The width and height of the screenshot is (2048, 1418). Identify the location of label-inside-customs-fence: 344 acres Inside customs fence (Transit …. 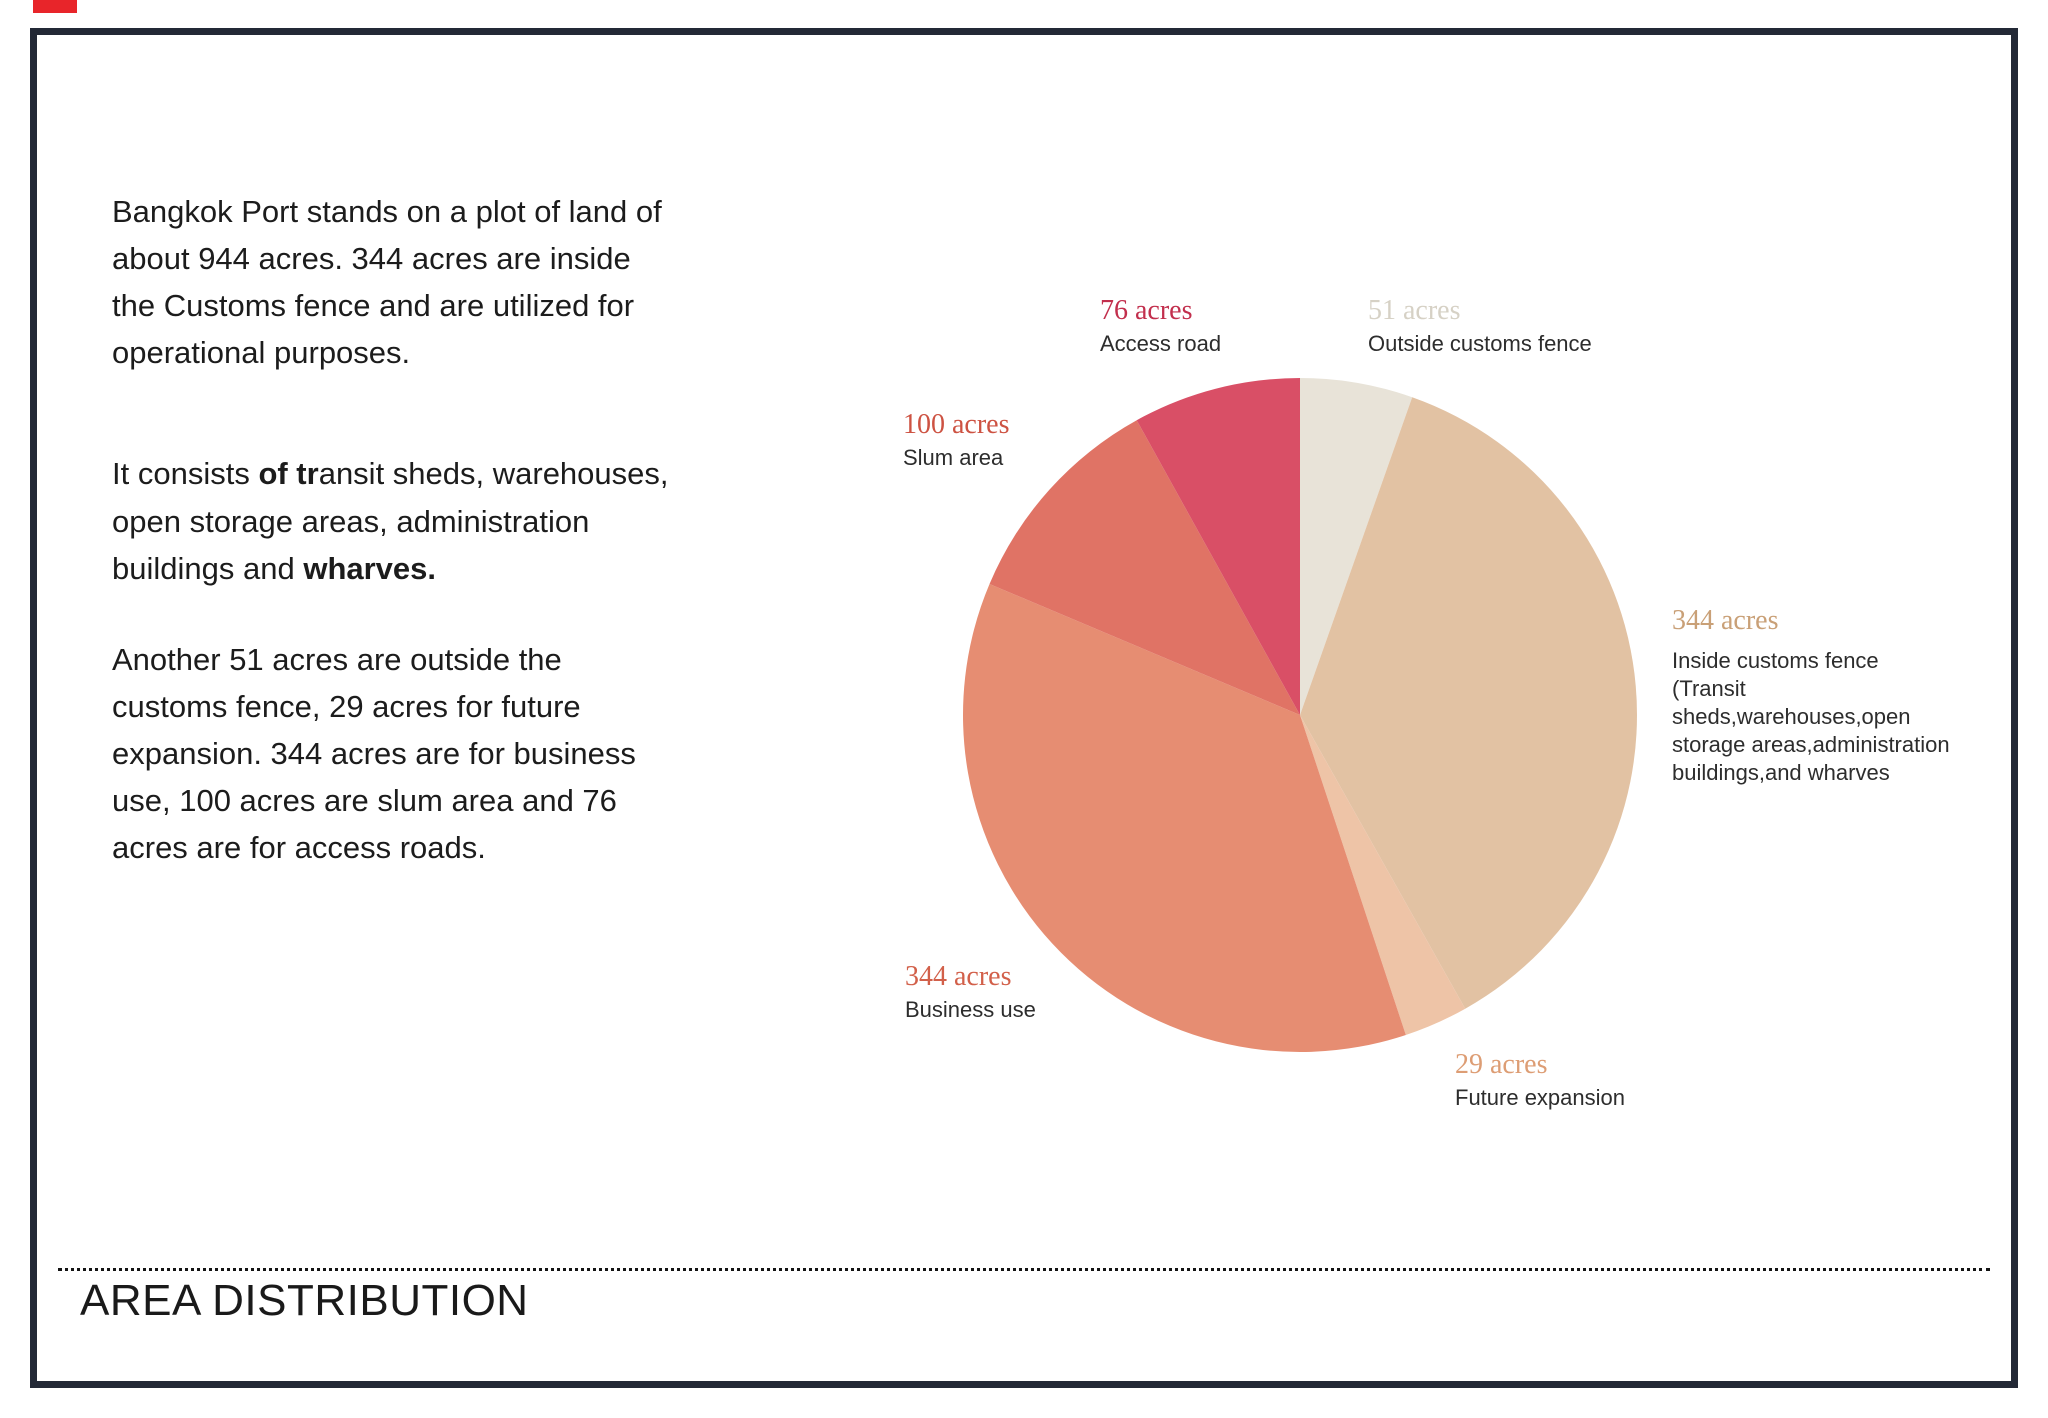
(1837, 696).